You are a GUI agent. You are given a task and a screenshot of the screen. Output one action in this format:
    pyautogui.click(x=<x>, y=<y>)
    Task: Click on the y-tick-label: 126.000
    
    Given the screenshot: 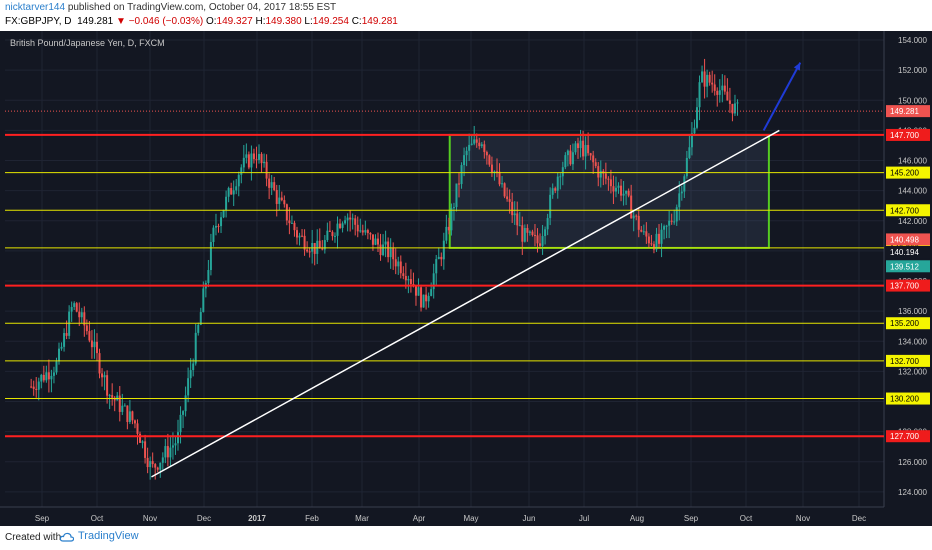 What is the action you would take?
    pyautogui.click(x=912, y=462)
    